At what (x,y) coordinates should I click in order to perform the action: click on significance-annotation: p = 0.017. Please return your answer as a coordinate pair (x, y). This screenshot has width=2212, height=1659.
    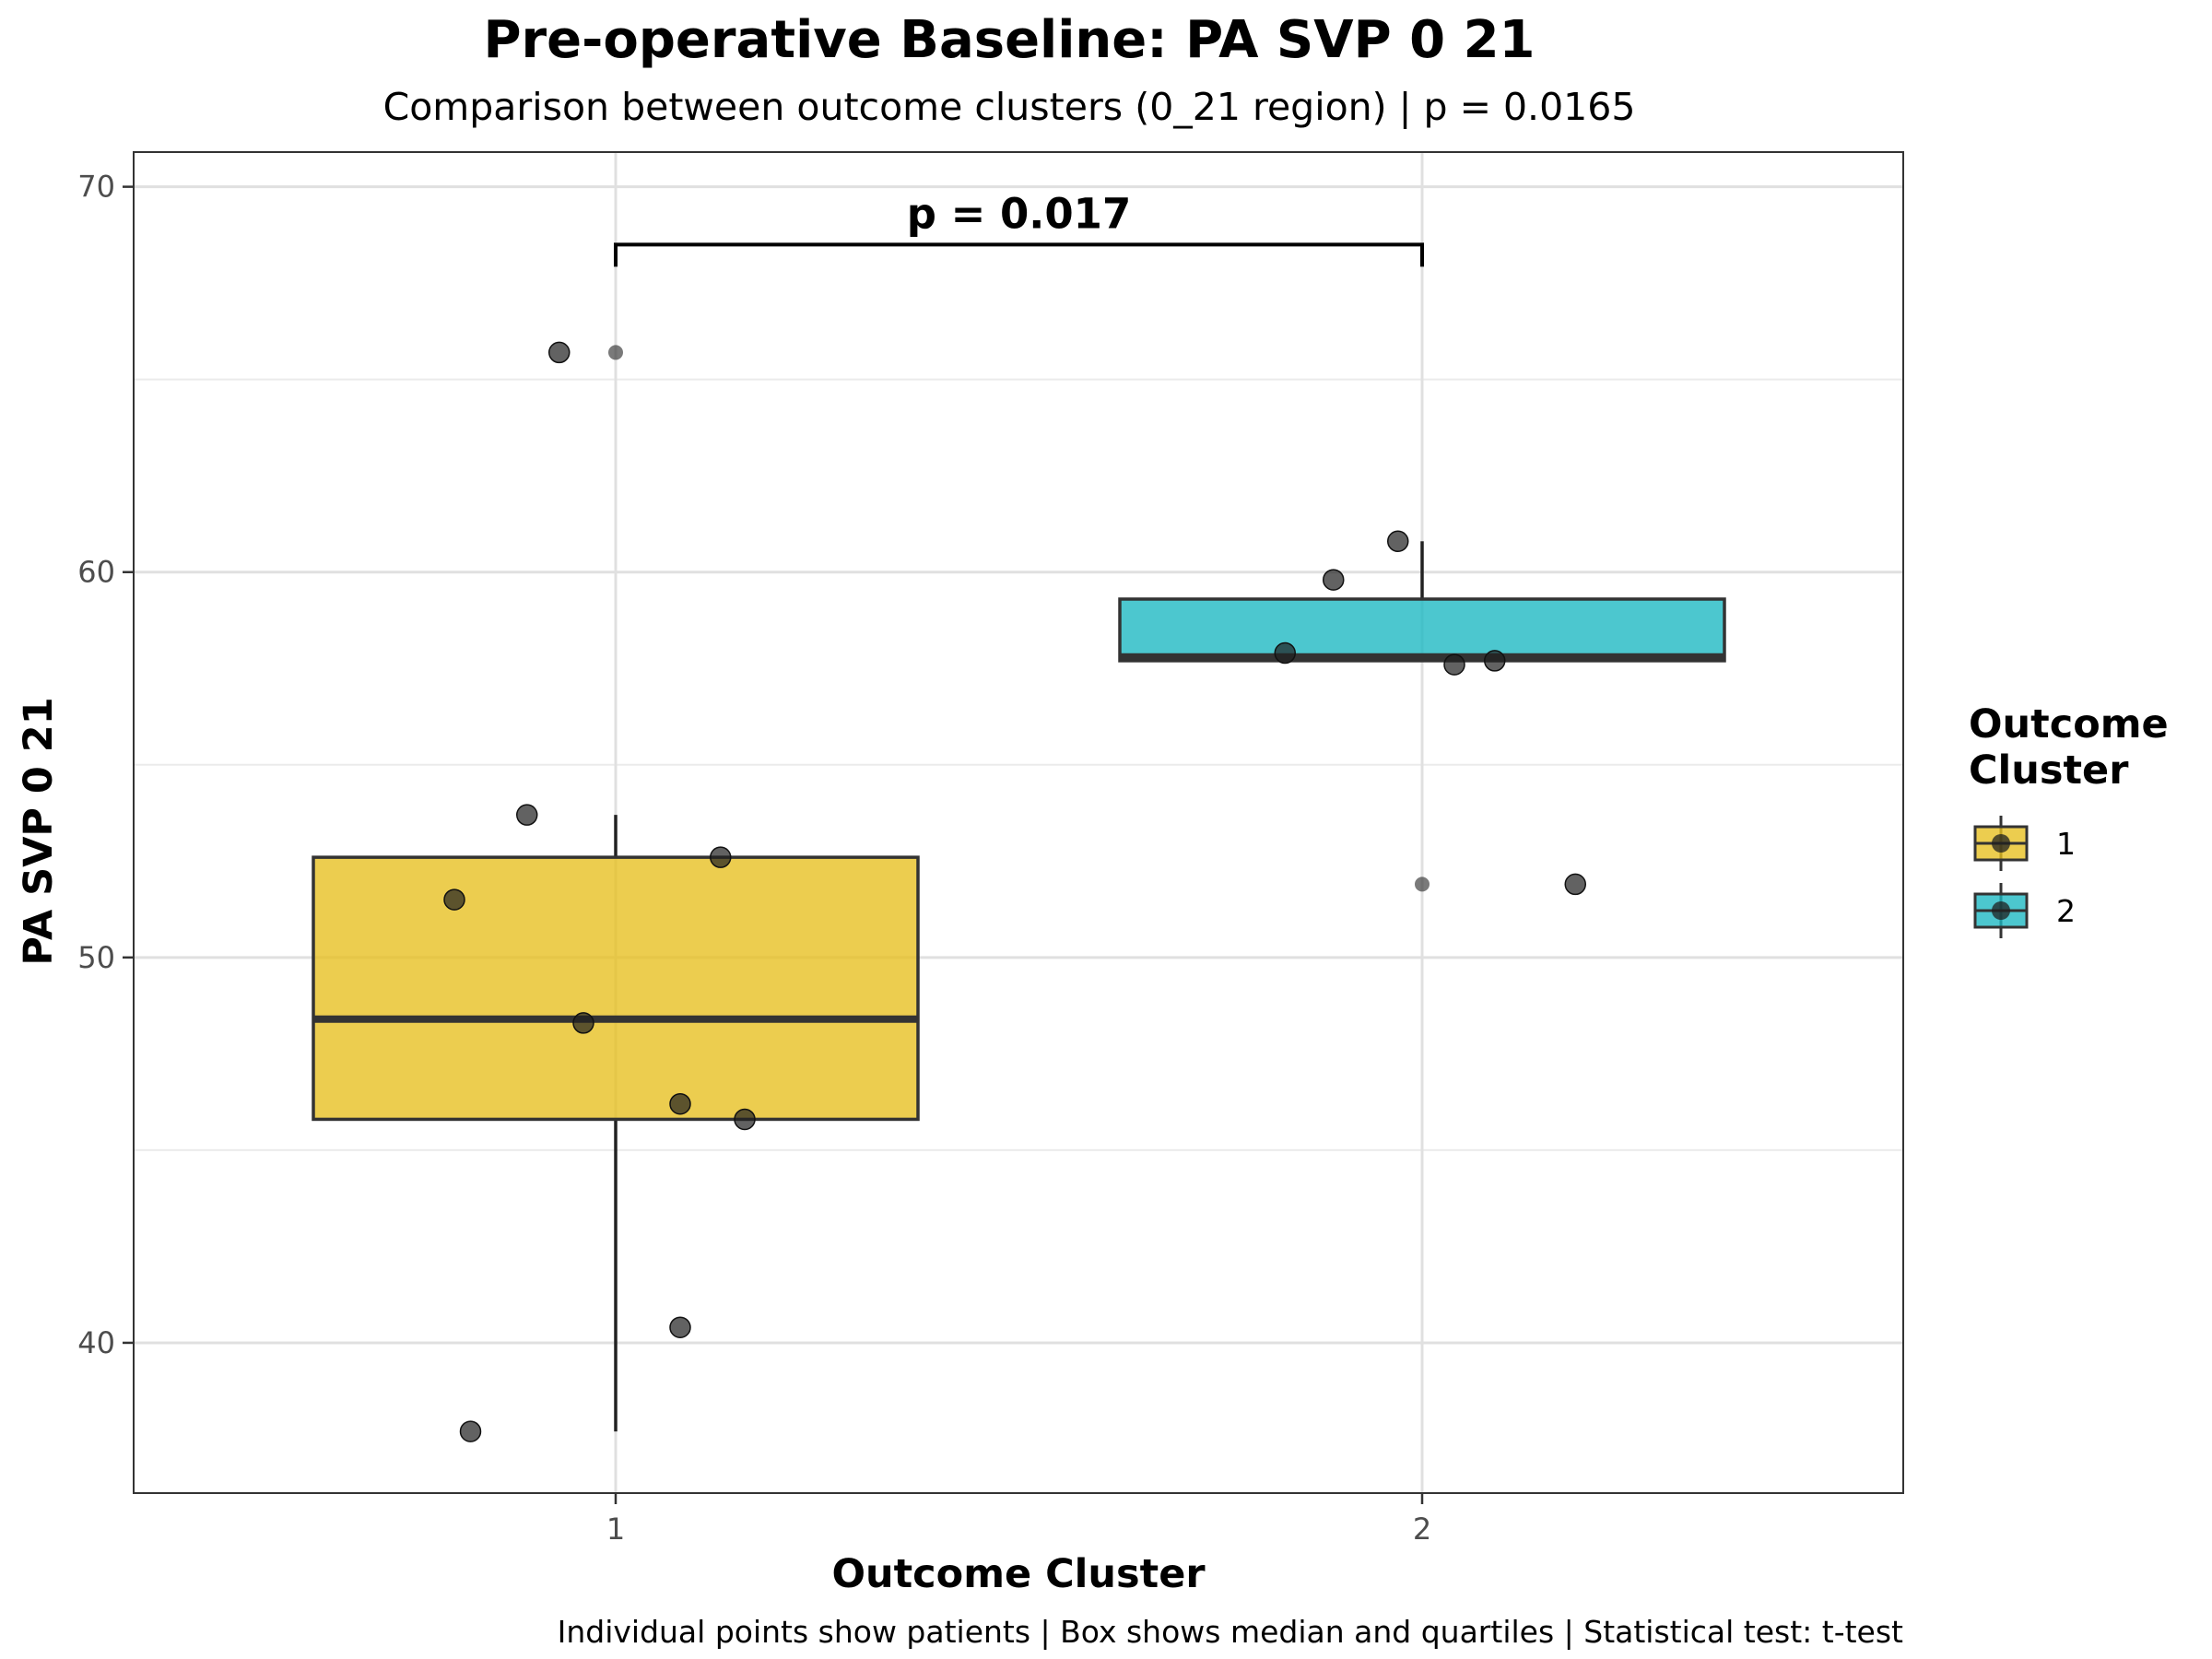
    Looking at the image, I should click on (1019, 228).